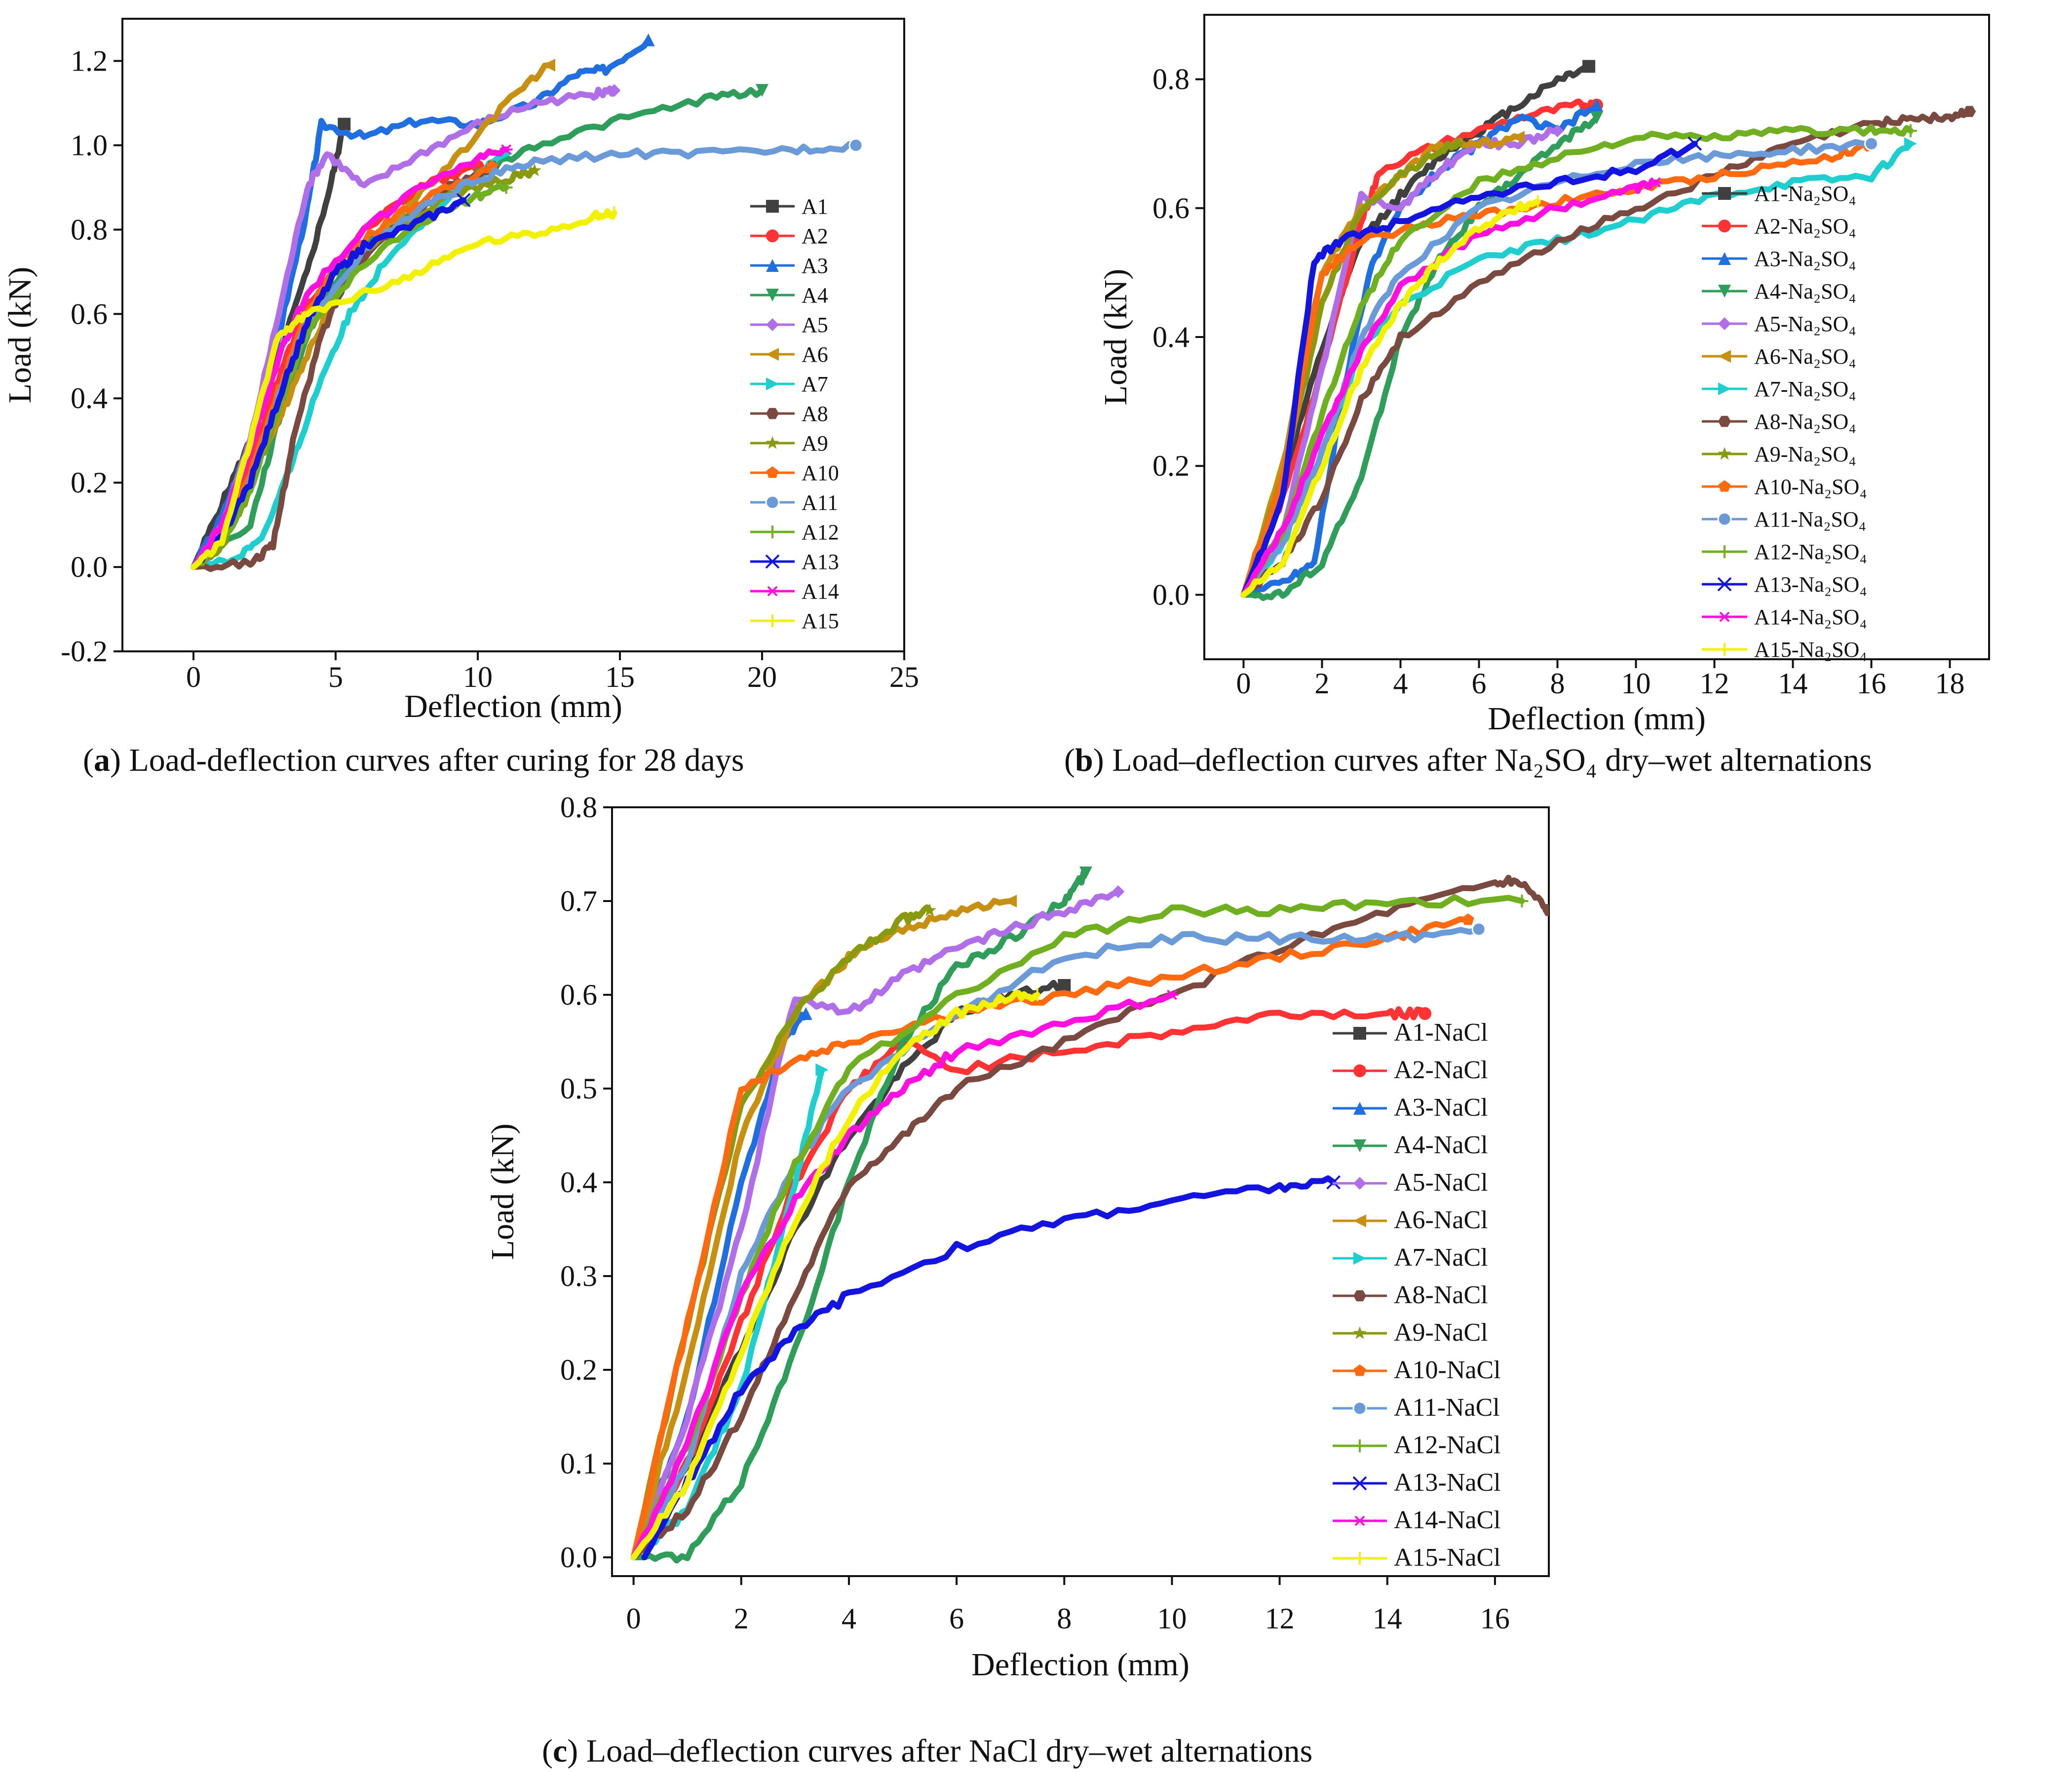 The image size is (2072, 1772). Describe the element at coordinates (741, 1618) in the screenshot. I see `x-tick-label: 2` at that location.